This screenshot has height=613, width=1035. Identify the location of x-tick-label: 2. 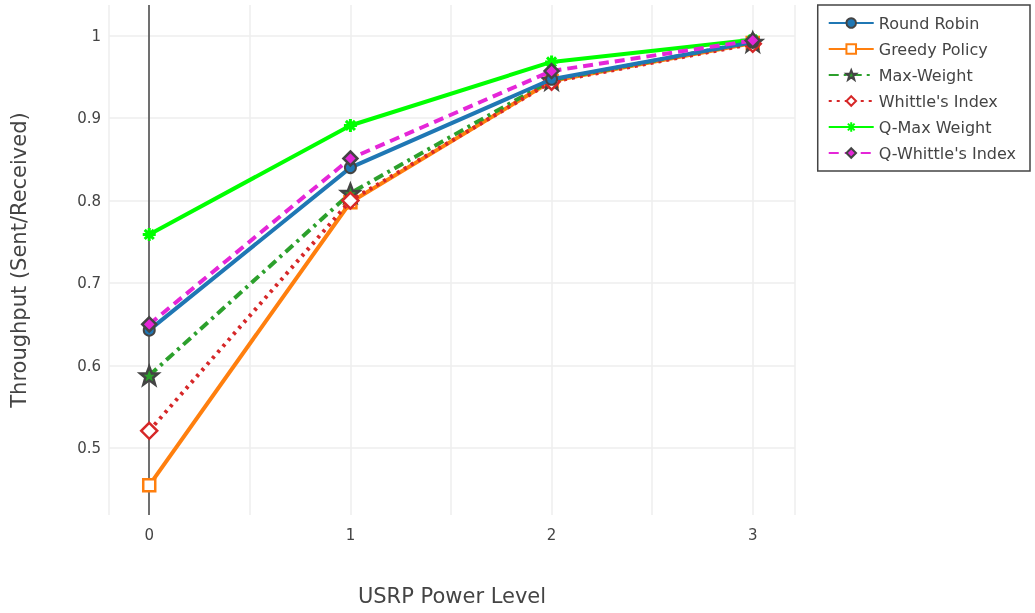
(551, 534).